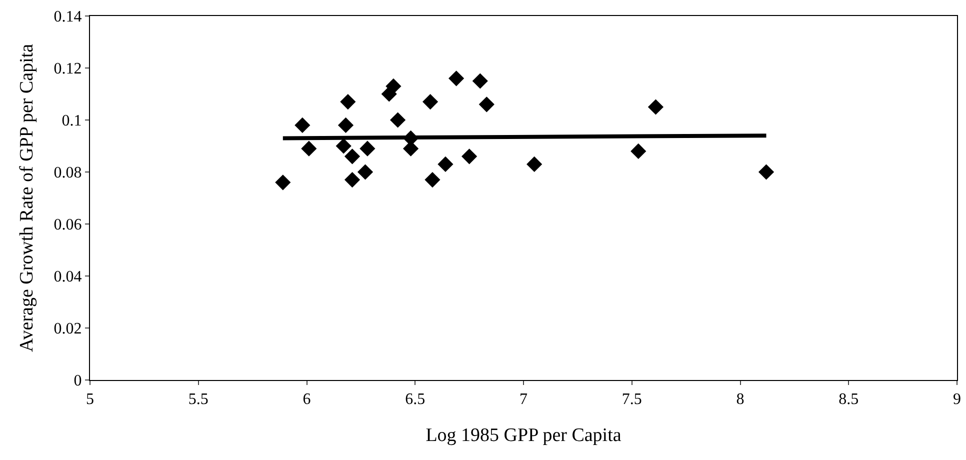  I want to click on x-tick-label: 5.5, so click(198, 399).